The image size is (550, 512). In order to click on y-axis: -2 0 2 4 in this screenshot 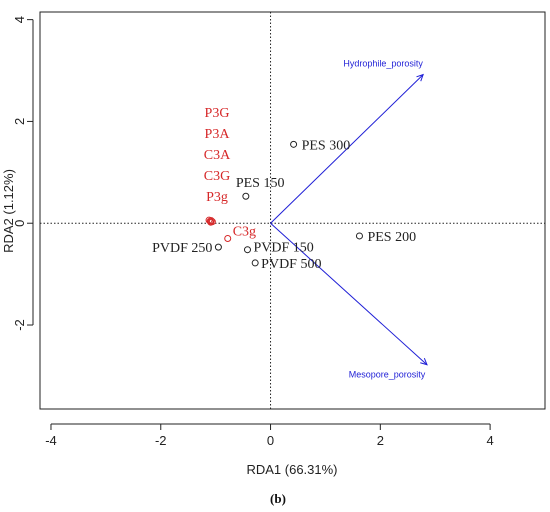, I will do `click(23, 173)`.